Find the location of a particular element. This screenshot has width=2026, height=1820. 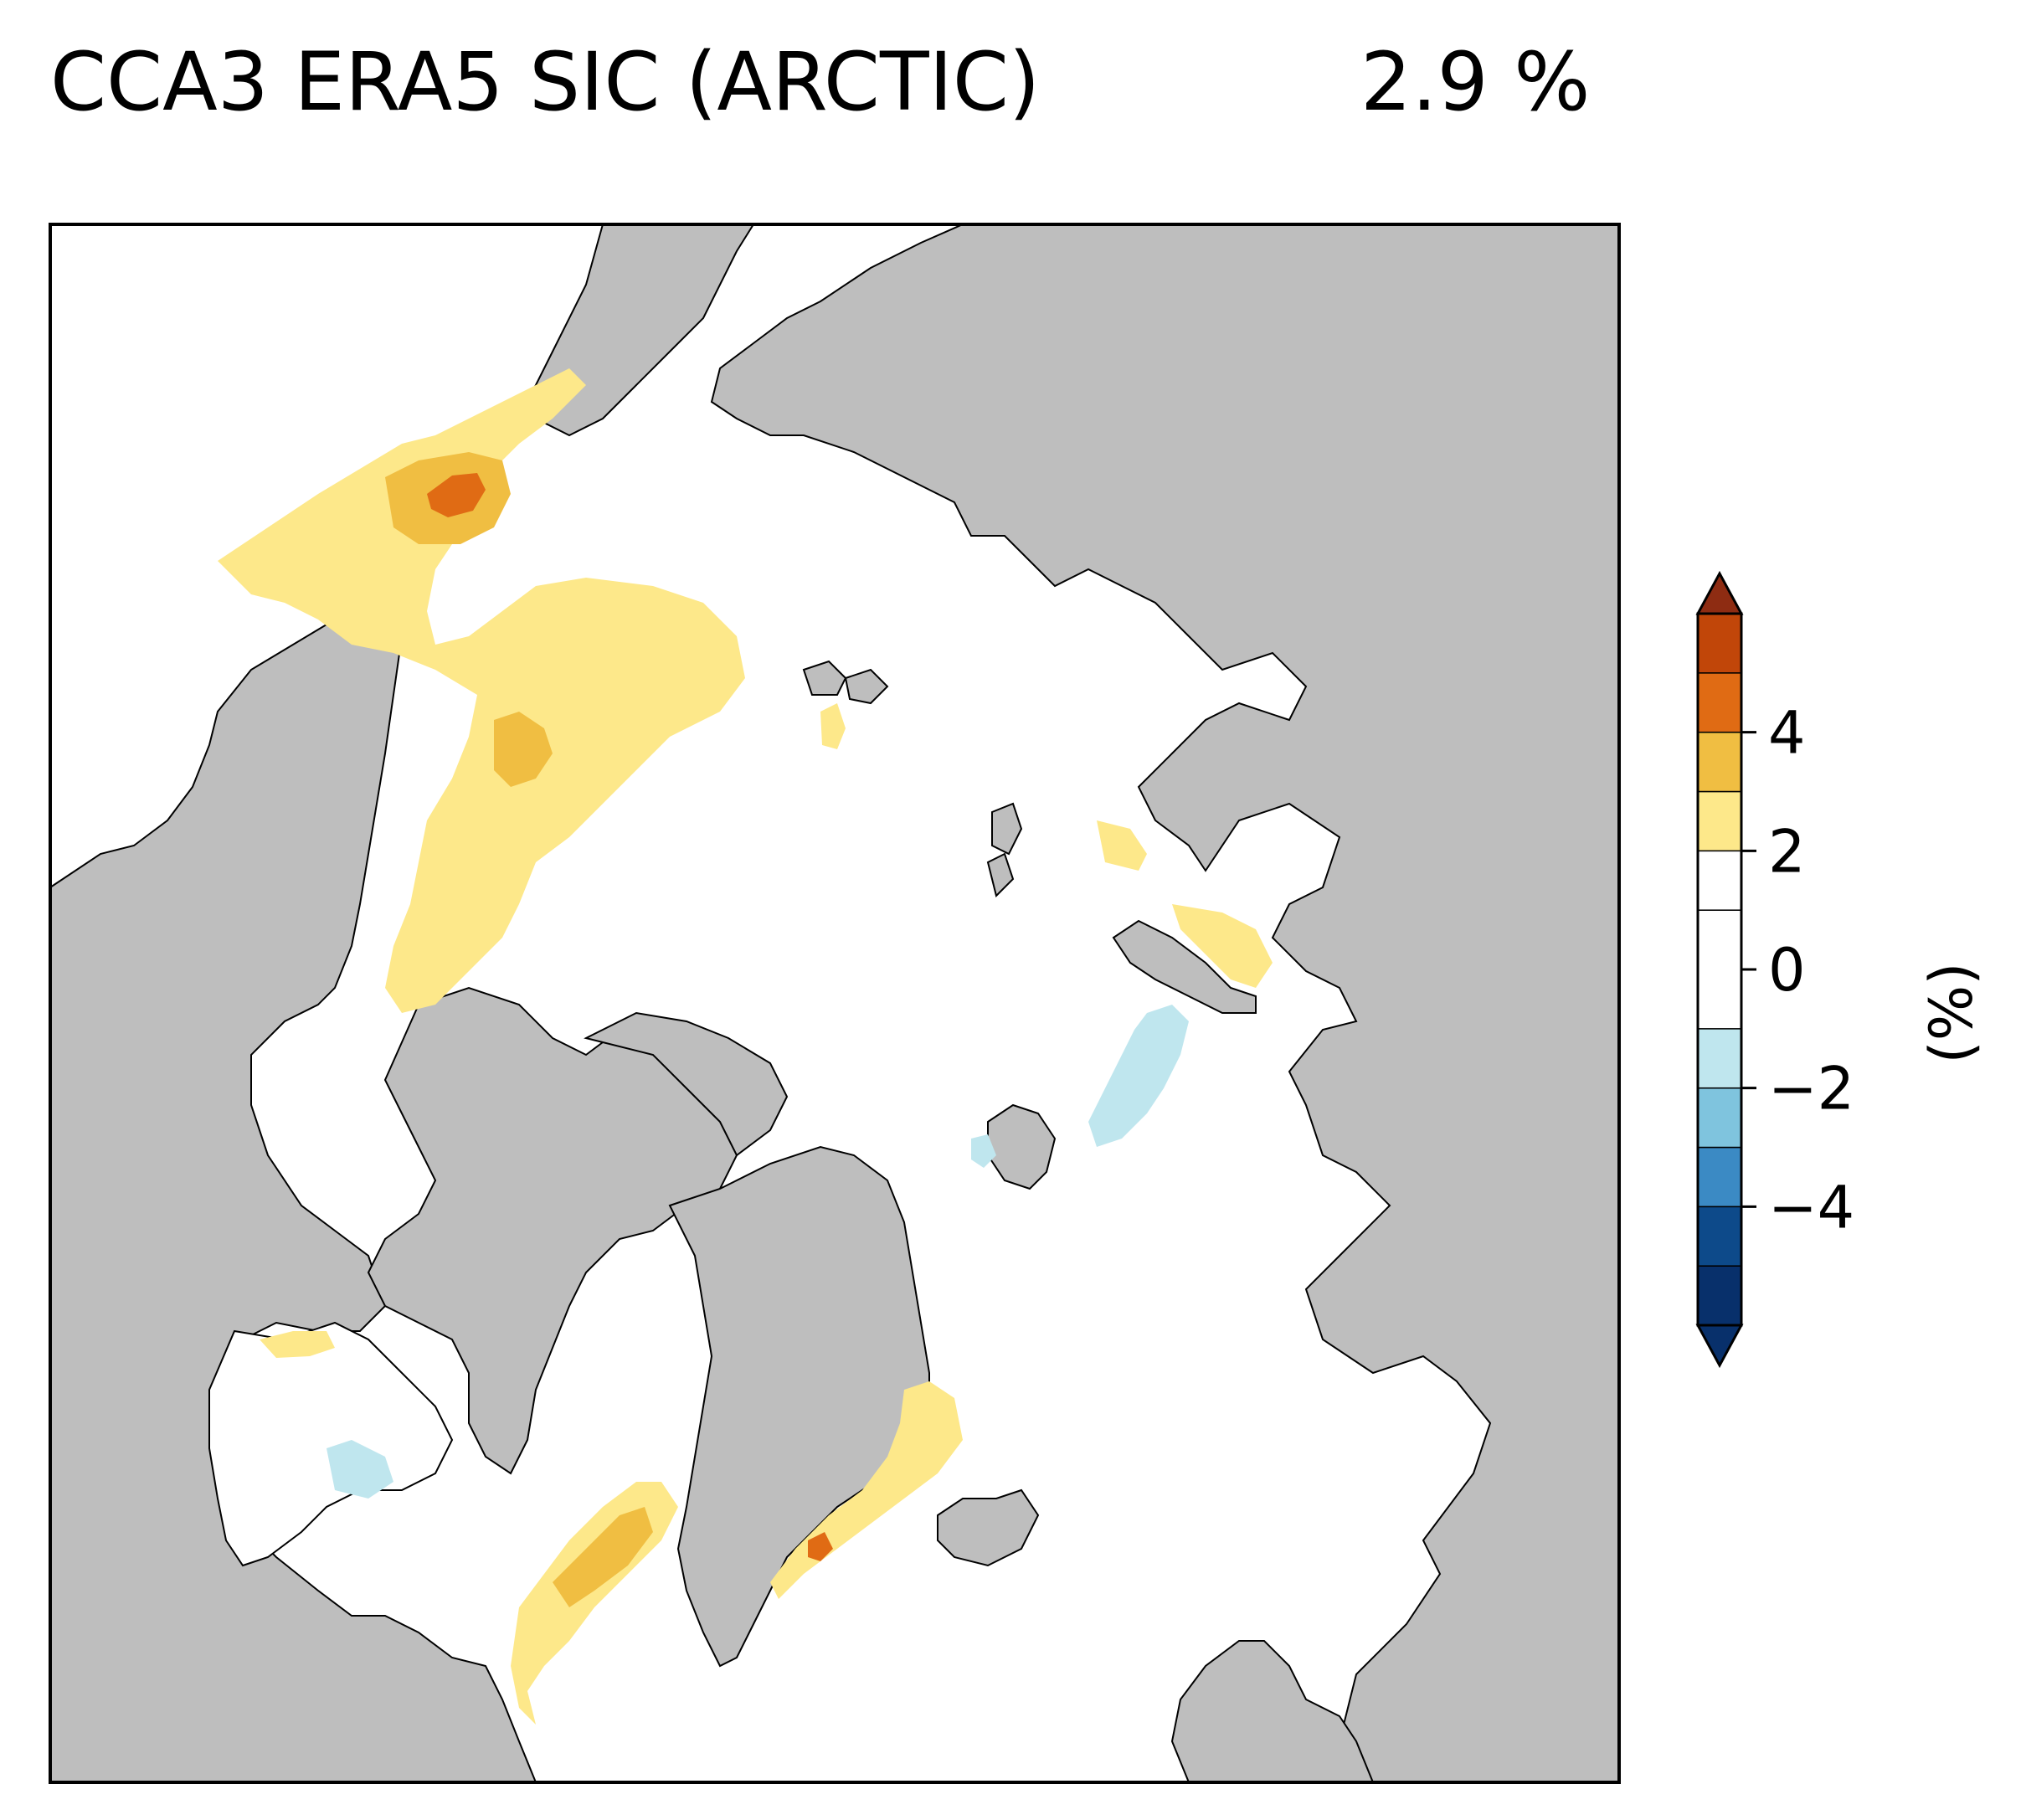

colorbar-tick-label: −4 is located at coordinates (1811, 1207).